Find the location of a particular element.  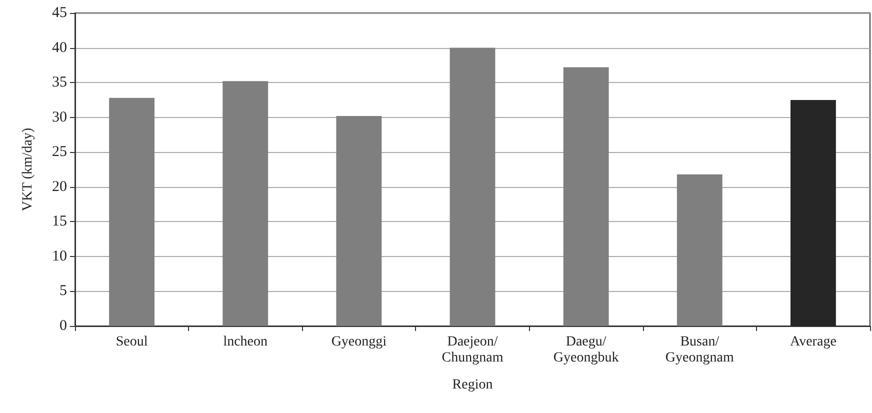

y-tick-label: 30 is located at coordinates (59, 117).